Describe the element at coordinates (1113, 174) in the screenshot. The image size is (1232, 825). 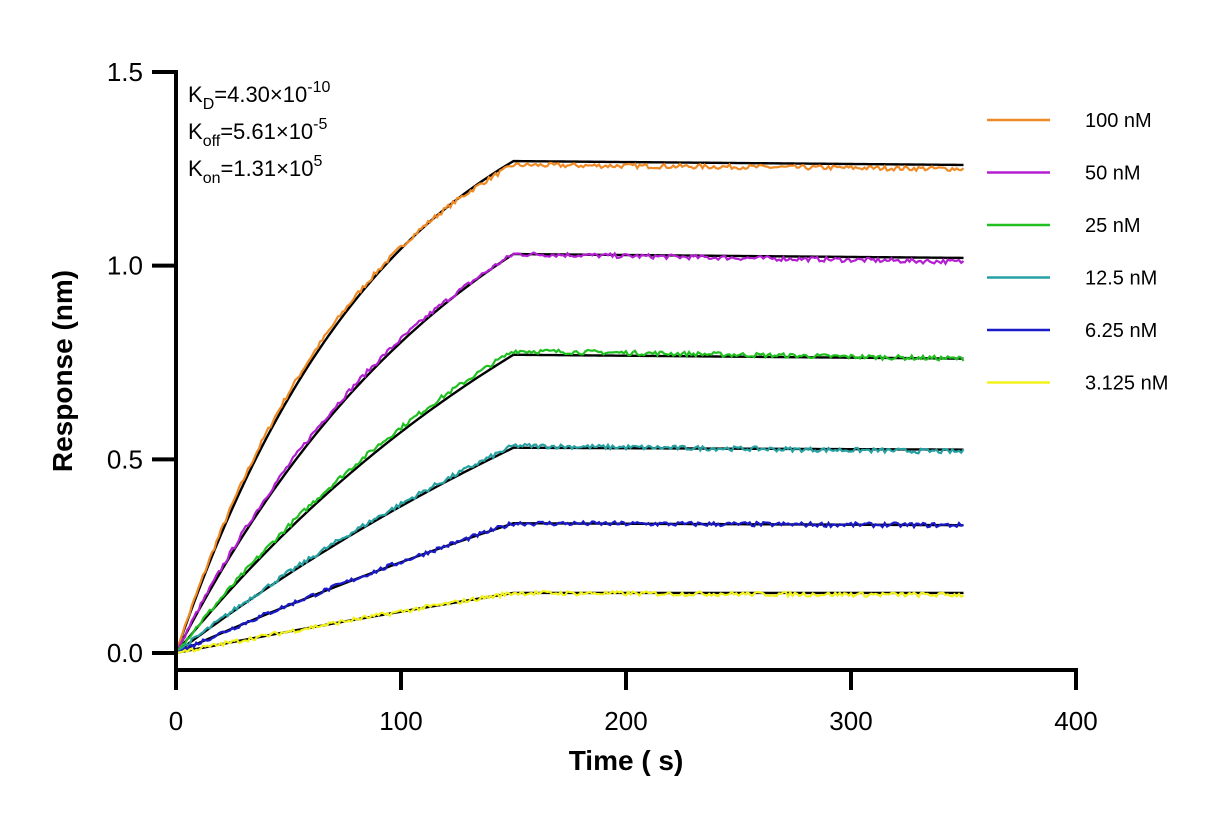
I see `legend-label: 50 nM` at that location.